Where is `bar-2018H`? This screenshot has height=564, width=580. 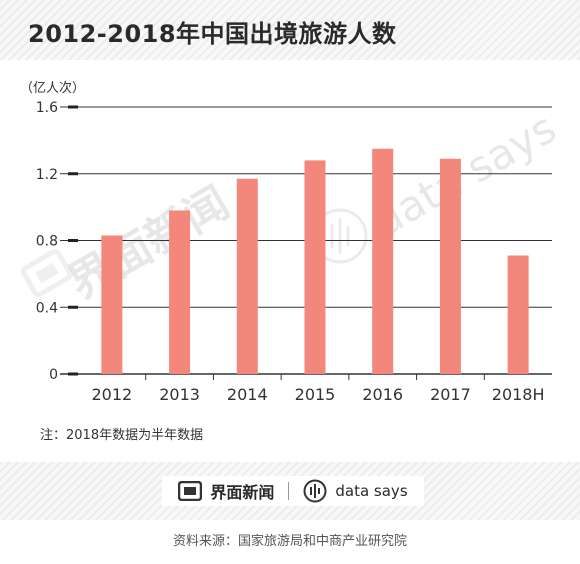 bar-2018H is located at coordinates (518, 314).